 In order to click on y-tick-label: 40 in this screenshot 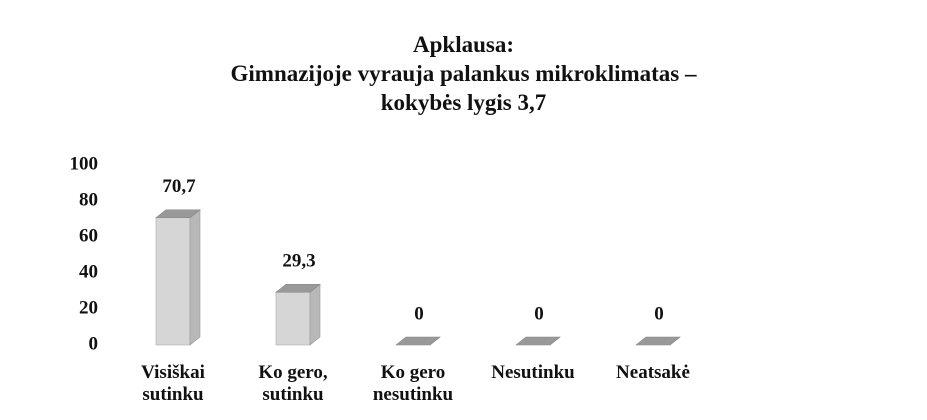, I will do `click(88, 271)`.